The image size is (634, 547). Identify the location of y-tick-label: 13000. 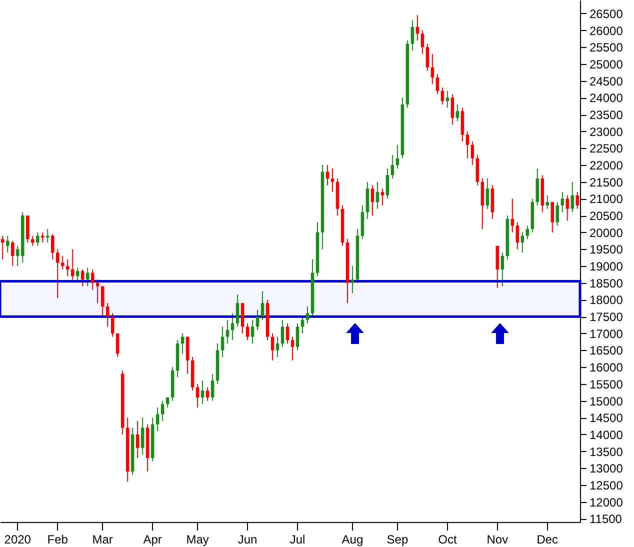
(607, 469).